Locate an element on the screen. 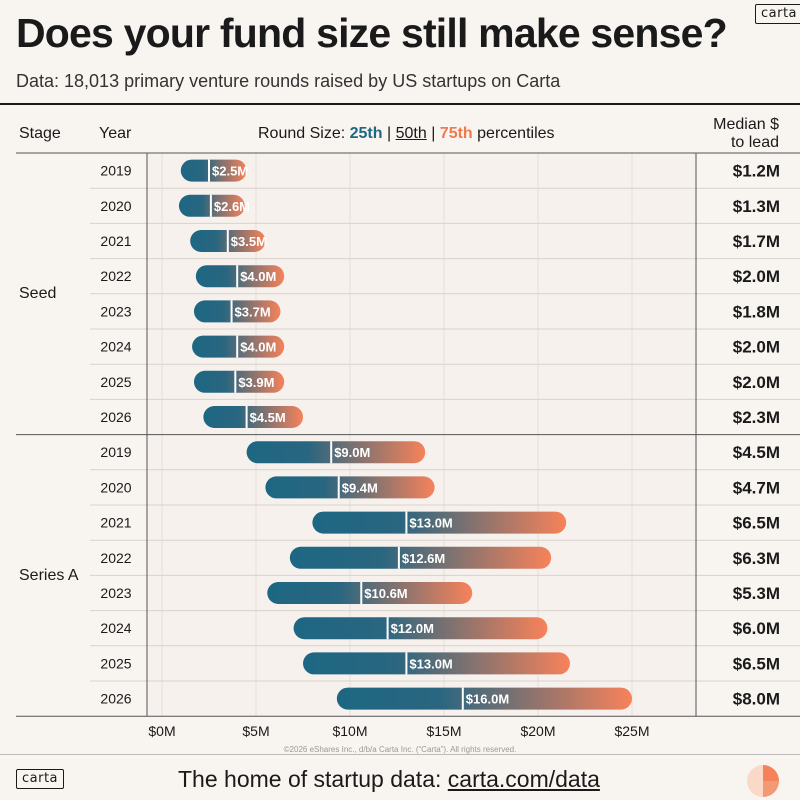  median-to-lead-value: $2.3M is located at coordinates (756, 417).